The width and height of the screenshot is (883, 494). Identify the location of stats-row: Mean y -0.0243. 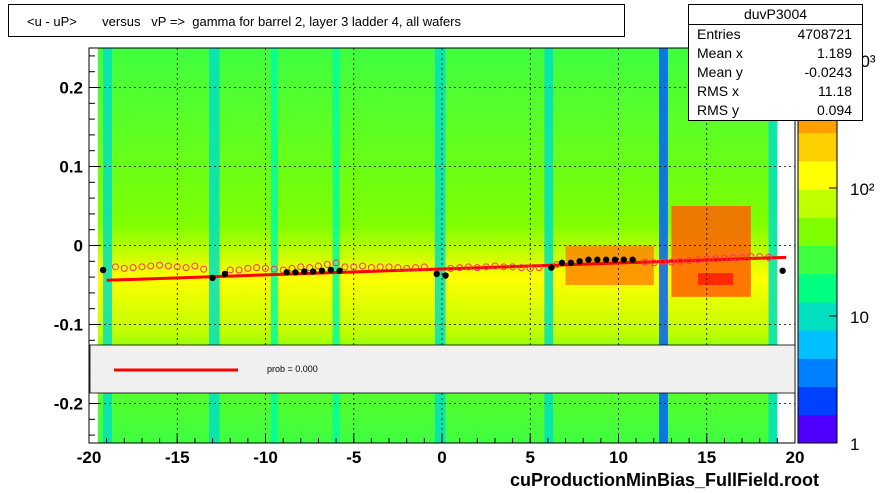
(775, 72).